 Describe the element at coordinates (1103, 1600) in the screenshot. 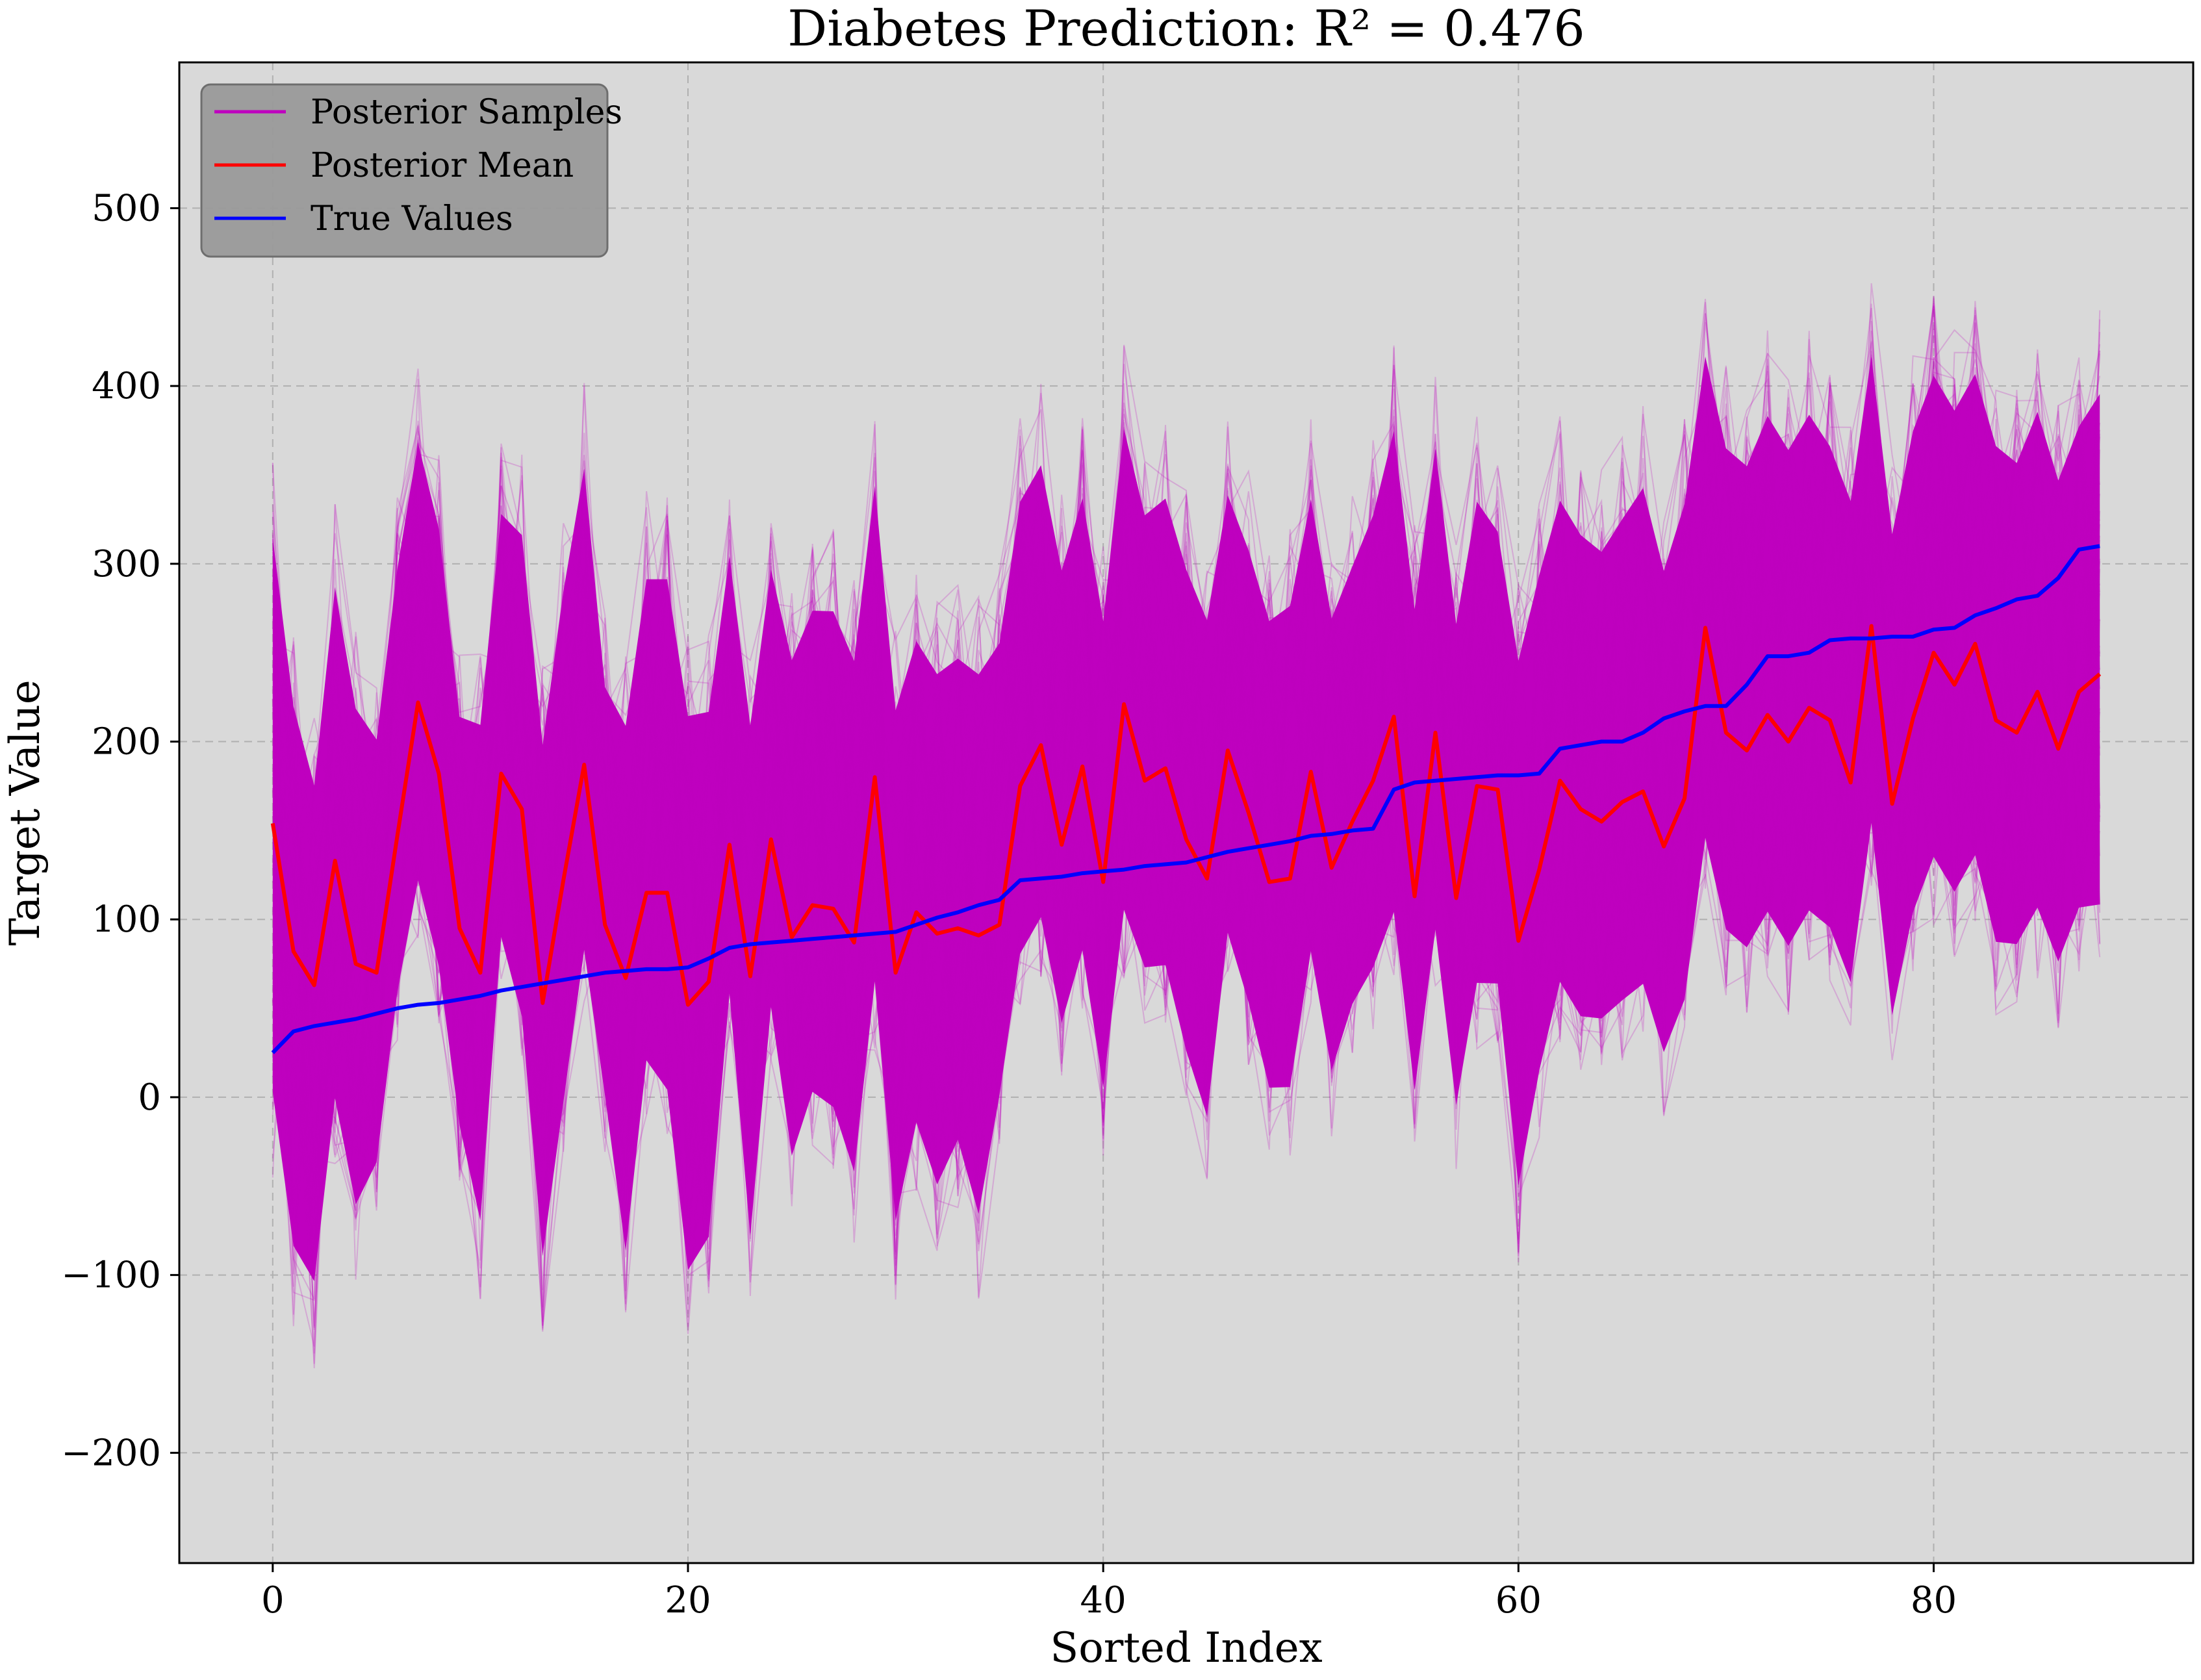

I see `x-tick-label: 40` at that location.